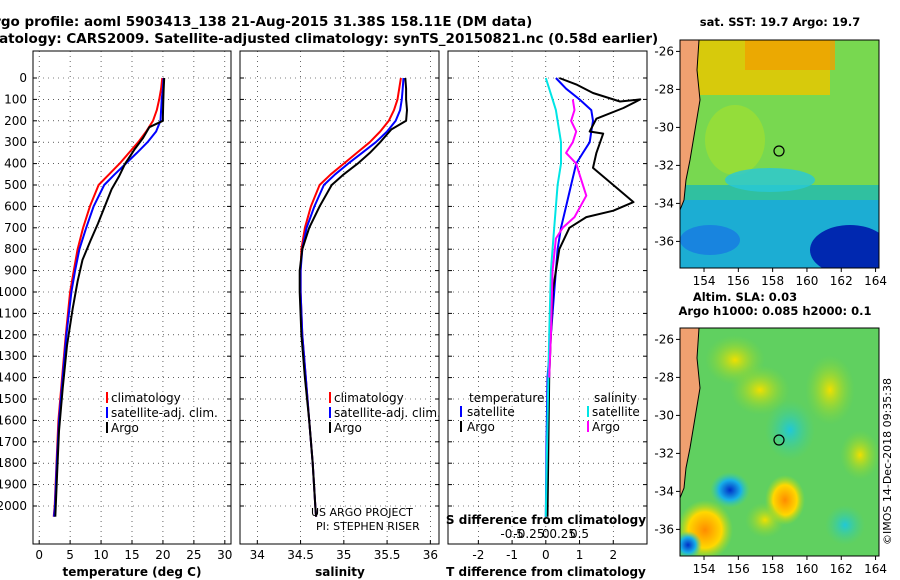  What do you see at coordinates (13, 506) in the screenshot?
I see `depth-tick-label: 2000` at bounding box center [13, 506].